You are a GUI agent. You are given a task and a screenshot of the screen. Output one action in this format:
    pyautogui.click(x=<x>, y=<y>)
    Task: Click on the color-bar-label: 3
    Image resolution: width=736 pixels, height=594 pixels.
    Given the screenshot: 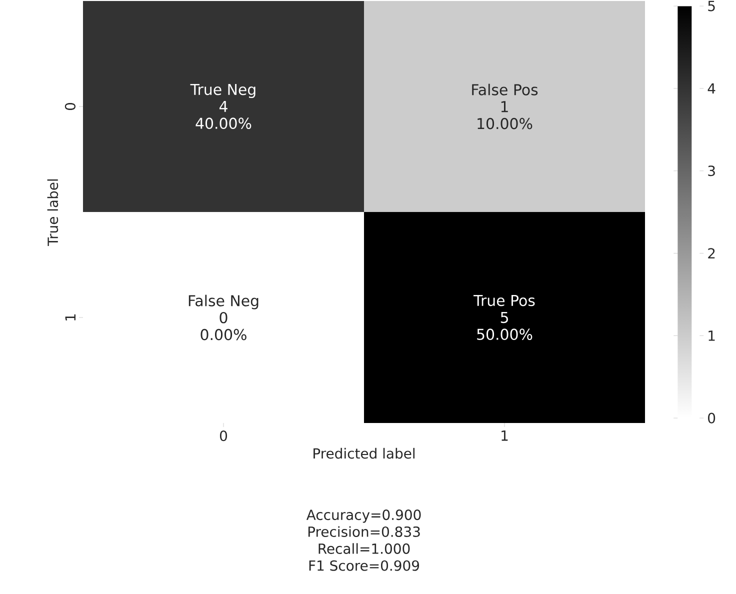 What is the action you would take?
    pyautogui.click(x=711, y=171)
    